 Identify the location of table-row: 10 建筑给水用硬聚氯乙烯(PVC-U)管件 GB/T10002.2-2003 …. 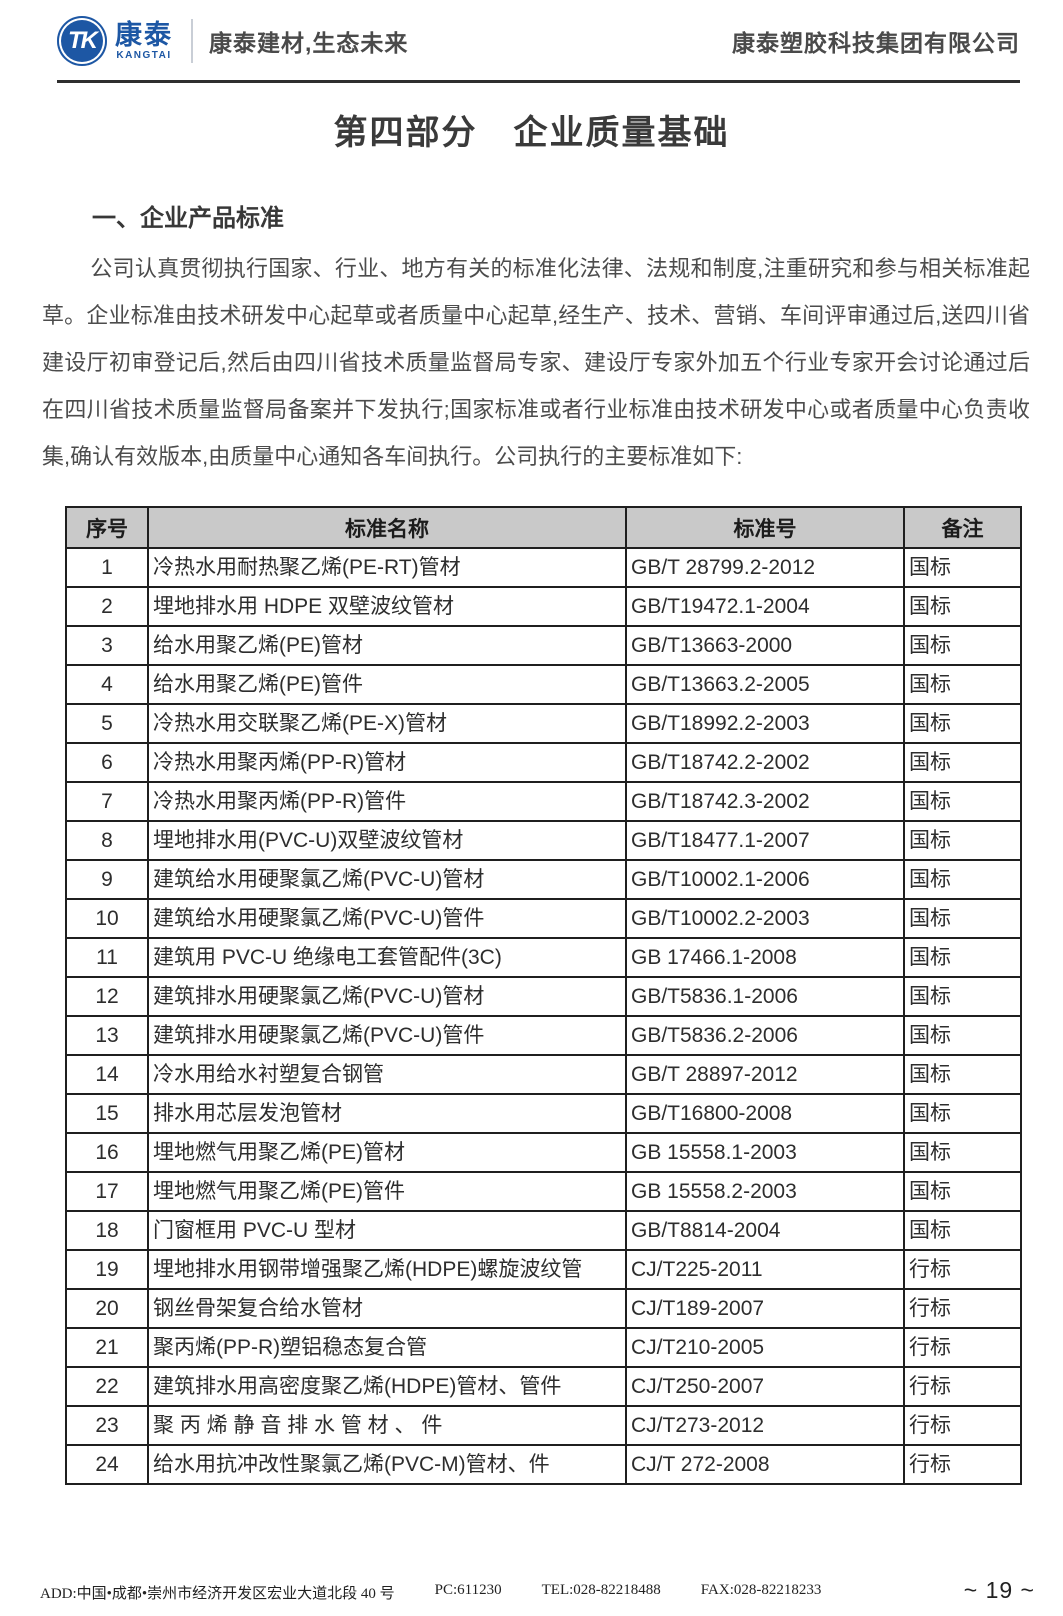
(543, 918).